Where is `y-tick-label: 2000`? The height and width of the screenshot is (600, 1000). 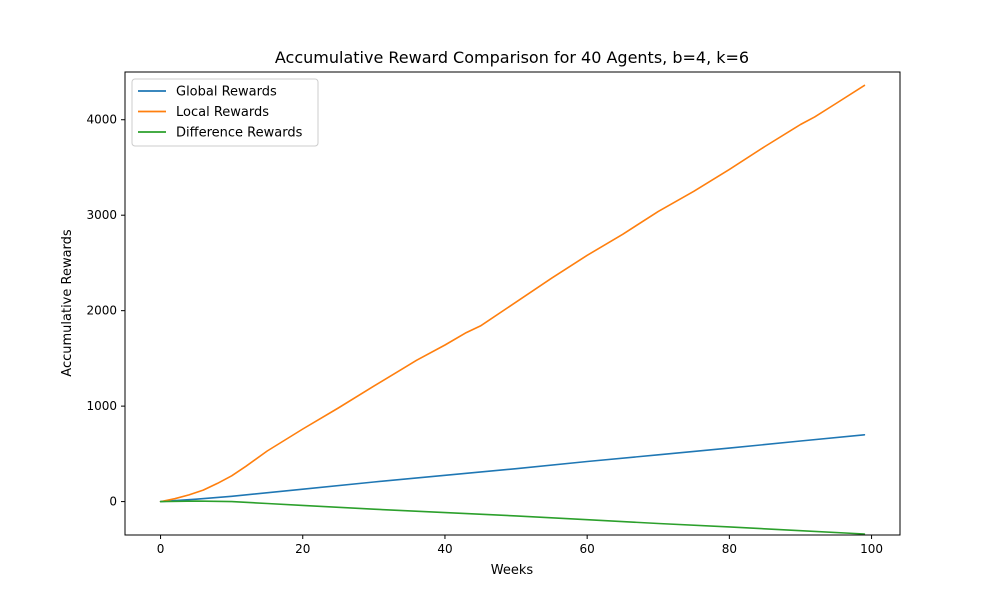 y-tick-label: 2000 is located at coordinates (101, 311).